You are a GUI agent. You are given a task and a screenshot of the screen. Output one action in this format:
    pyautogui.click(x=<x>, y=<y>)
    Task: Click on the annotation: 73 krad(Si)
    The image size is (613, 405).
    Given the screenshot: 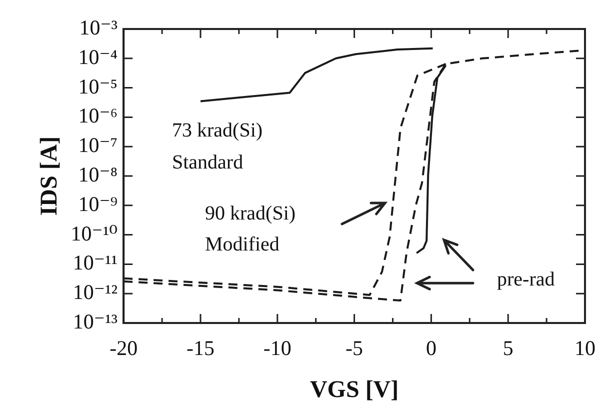 What is the action you would take?
    pyautogui.click(x=217, y=130)
    